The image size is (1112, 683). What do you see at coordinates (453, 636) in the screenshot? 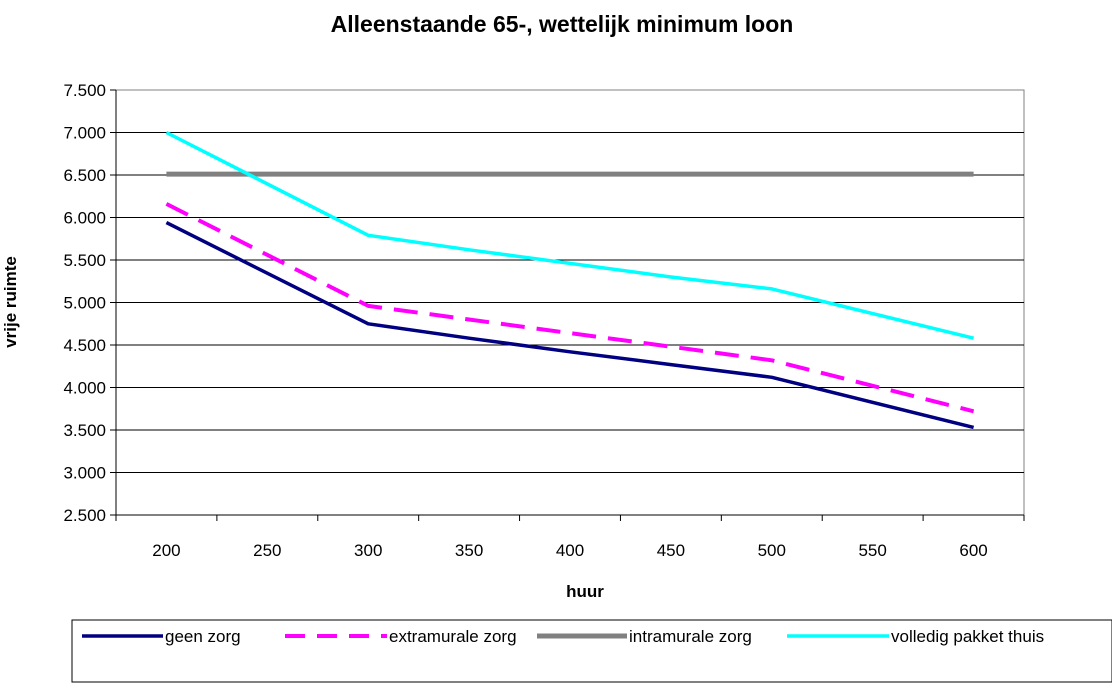
I see `legend-label: extramurale zorg` at bounding box center [453, 636].